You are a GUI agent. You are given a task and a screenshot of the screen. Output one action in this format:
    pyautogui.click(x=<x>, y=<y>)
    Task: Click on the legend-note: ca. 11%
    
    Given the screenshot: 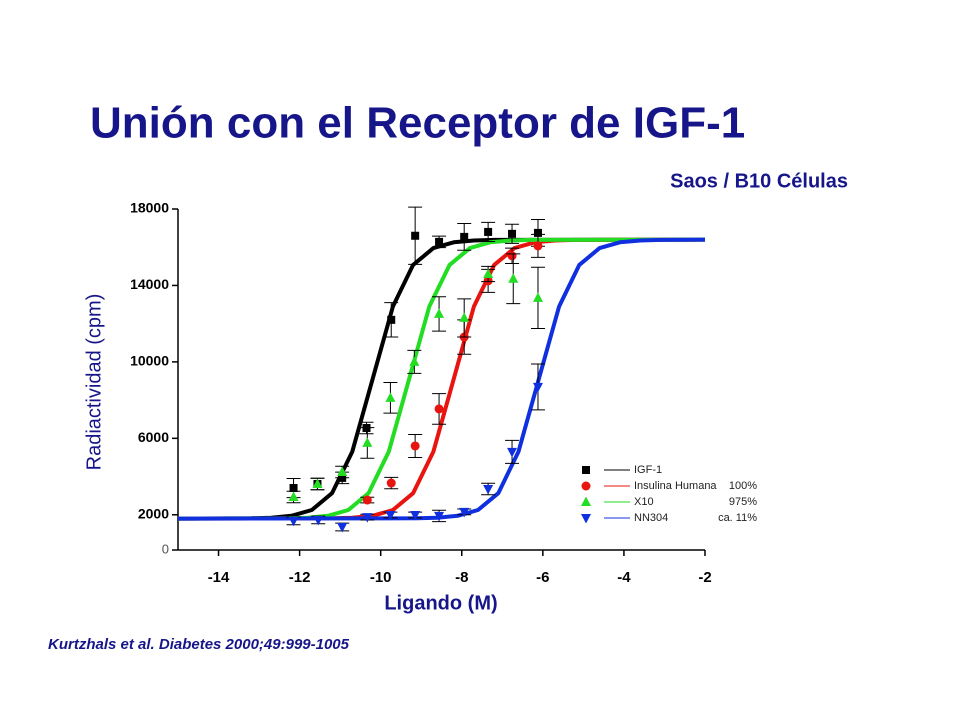 What is the action you would take?
    pyautogui.click(x=737, y=518)
    